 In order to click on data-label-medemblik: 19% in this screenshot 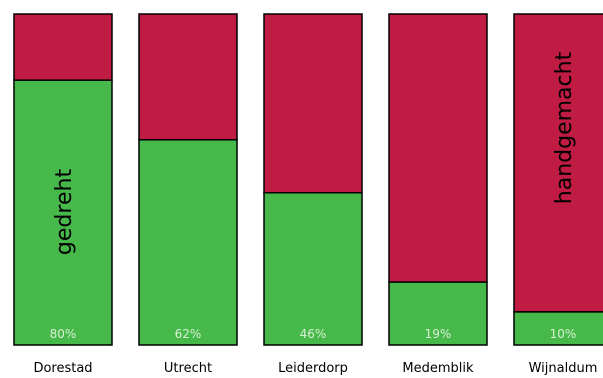, I will do `click(438, 334)`.